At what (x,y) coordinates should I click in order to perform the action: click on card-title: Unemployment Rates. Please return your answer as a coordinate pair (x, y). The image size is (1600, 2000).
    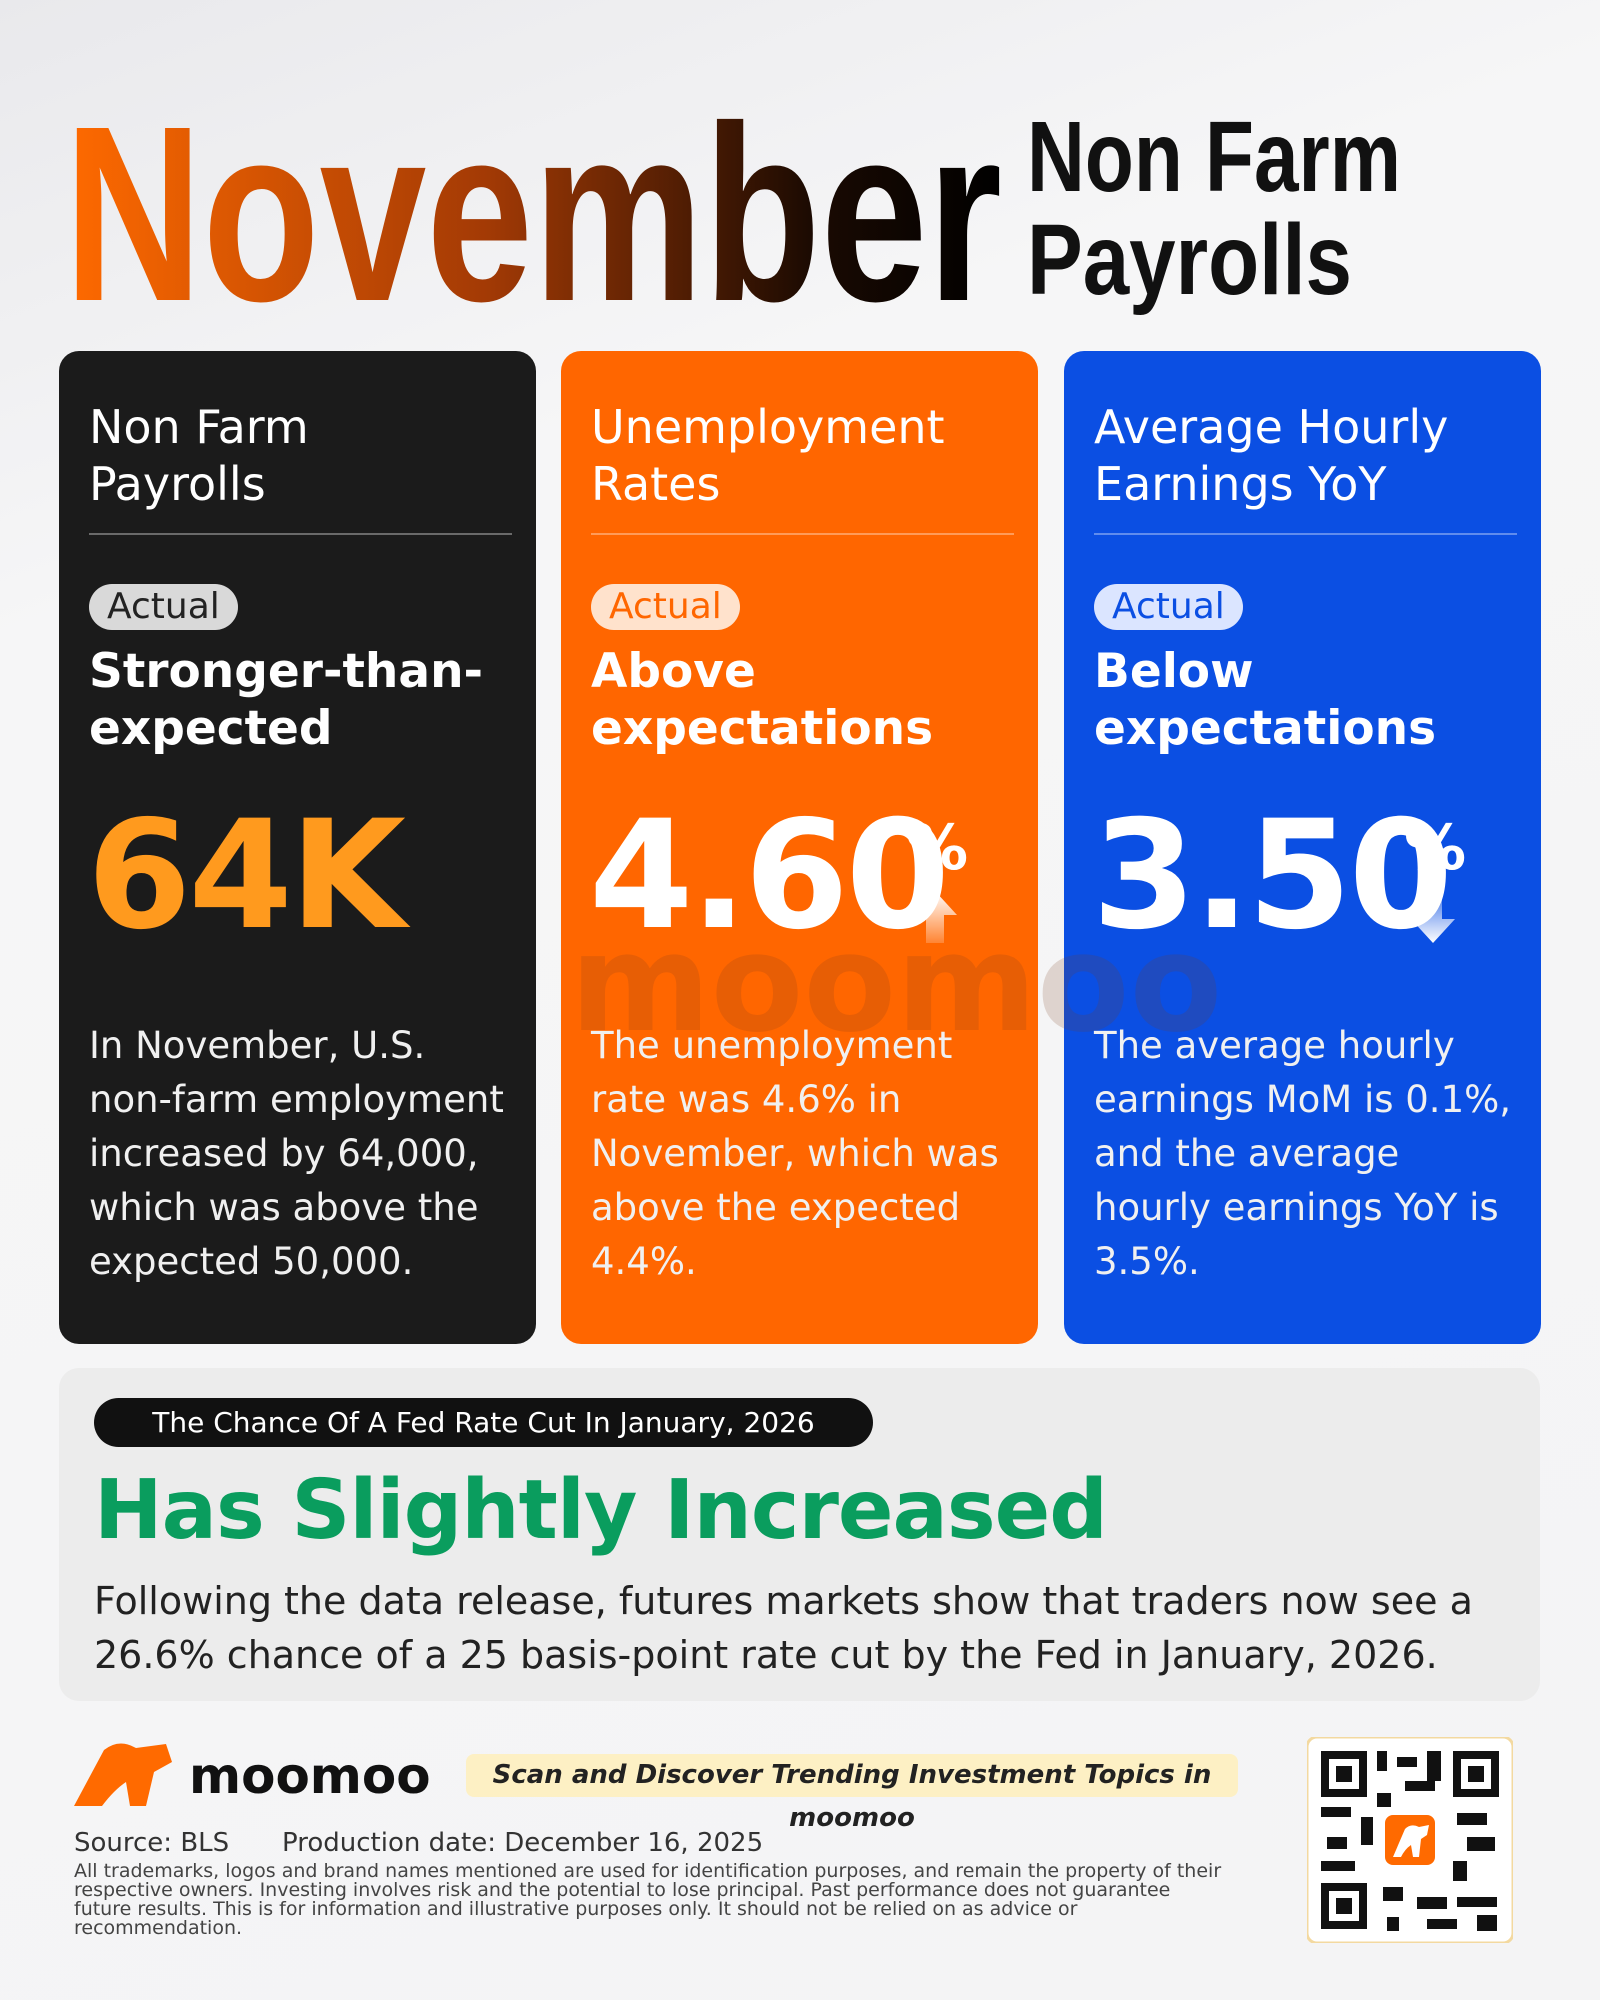
    Looking at the image, I should click on (768, 456).